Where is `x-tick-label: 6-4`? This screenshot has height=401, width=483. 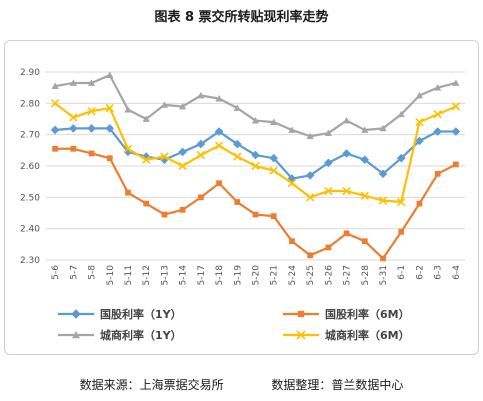
x-tick-label: 6-4 is located at coordinates (457, 272).